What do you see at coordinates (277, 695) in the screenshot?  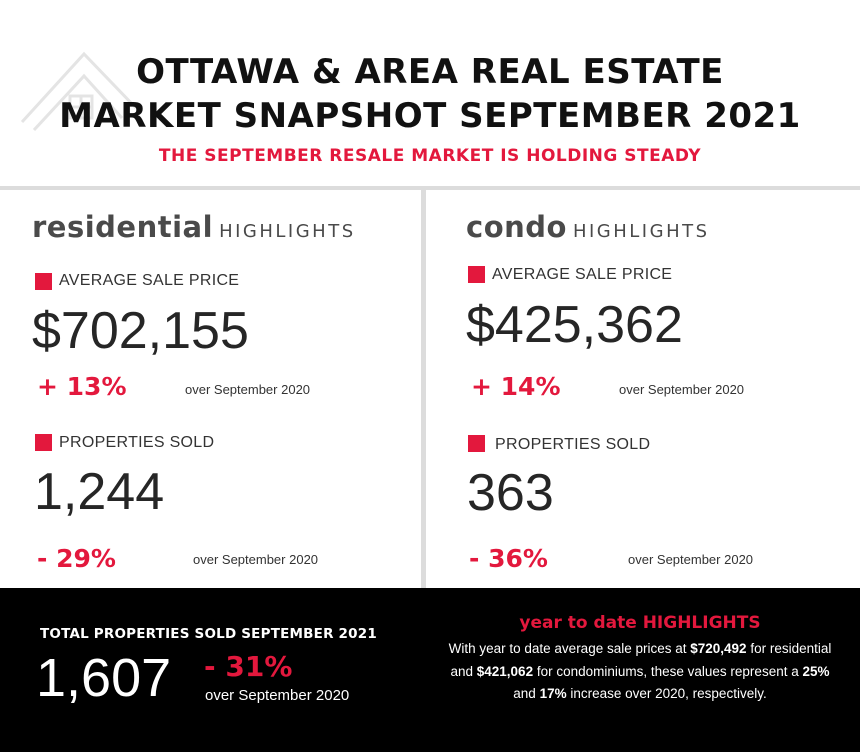 I see `total-sold-over: over September 2020` at bounding box center [277, 695].